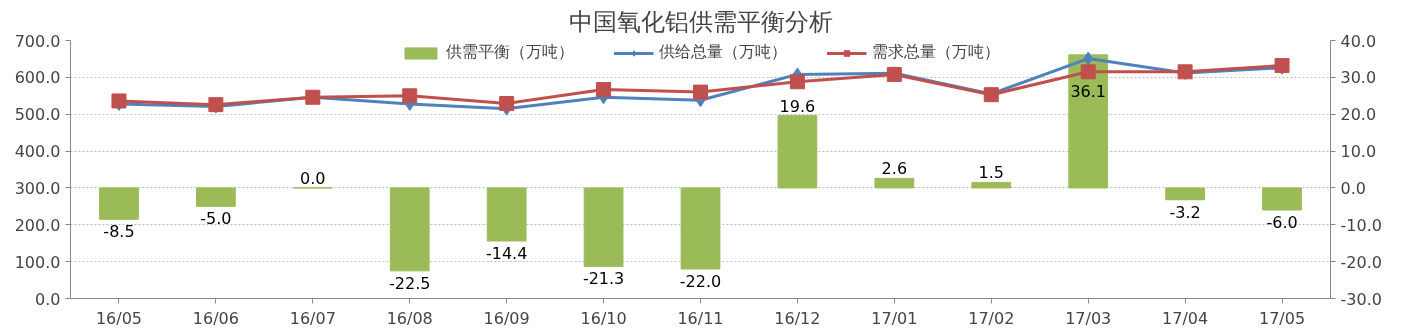  What do you see at coordinates (37, 78) in the screenshot?
I see `y-tick-label: 600.0` at bounding box center [37, 78].